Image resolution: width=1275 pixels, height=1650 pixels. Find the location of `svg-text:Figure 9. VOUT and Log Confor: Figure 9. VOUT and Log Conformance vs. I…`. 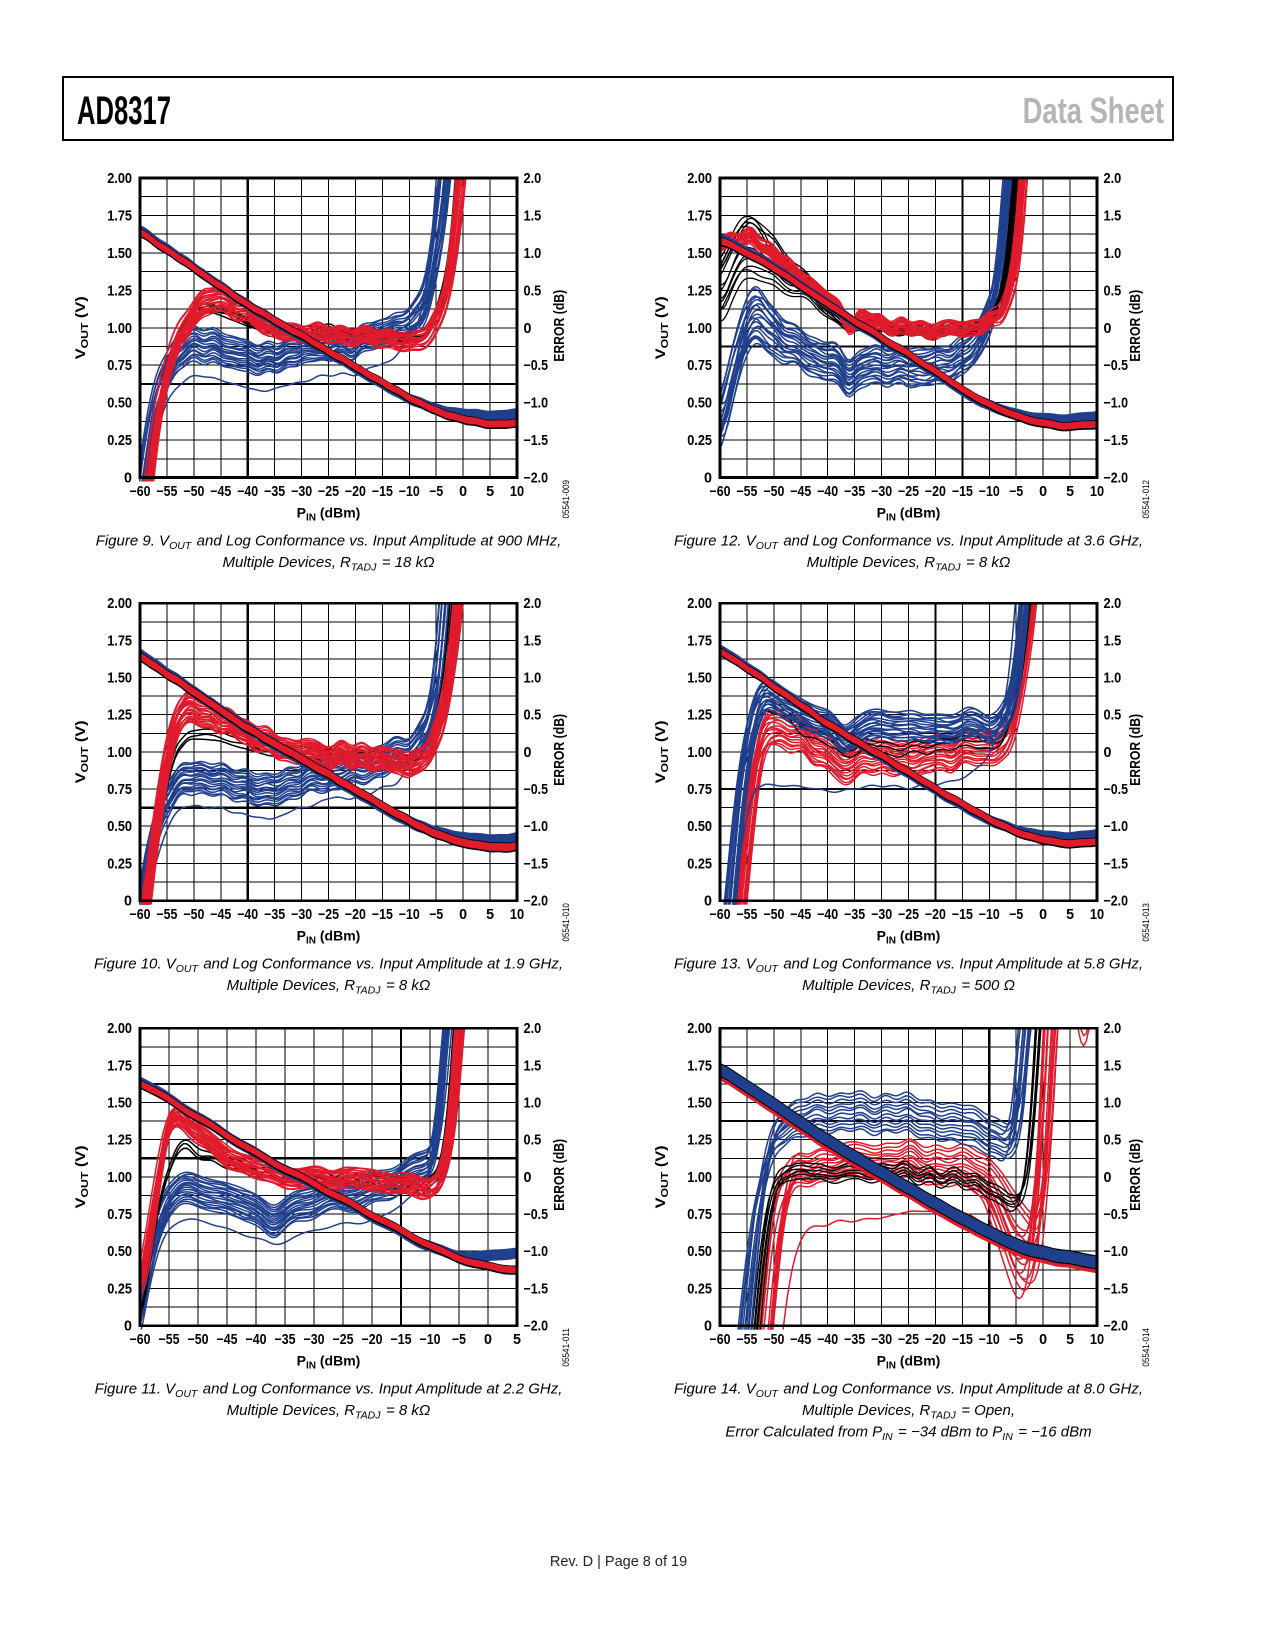

svg-text:Figure 9. VOUT and Log Confor: Figure 9. VOUT and Log Conformance vs. I… is located at coordinates (329, 543).